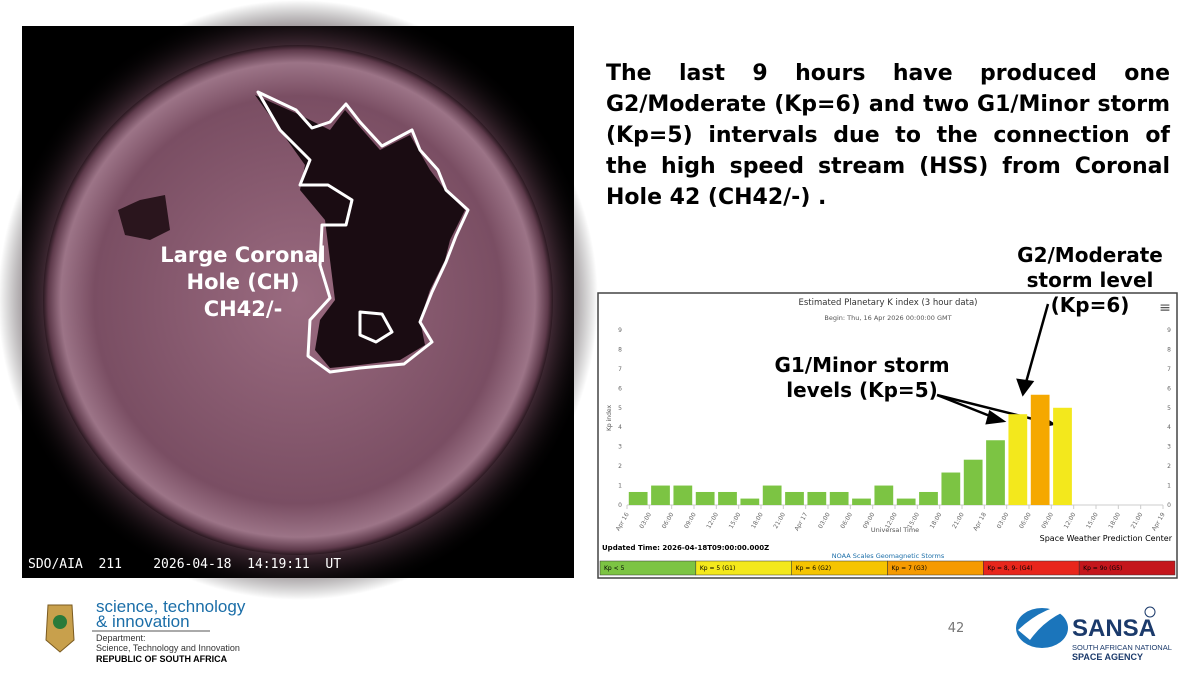  Describe the element at coordinates (1107, 657) in the screenshot. I see `sansa-logo-text: SPACE AGENCY` at that location.